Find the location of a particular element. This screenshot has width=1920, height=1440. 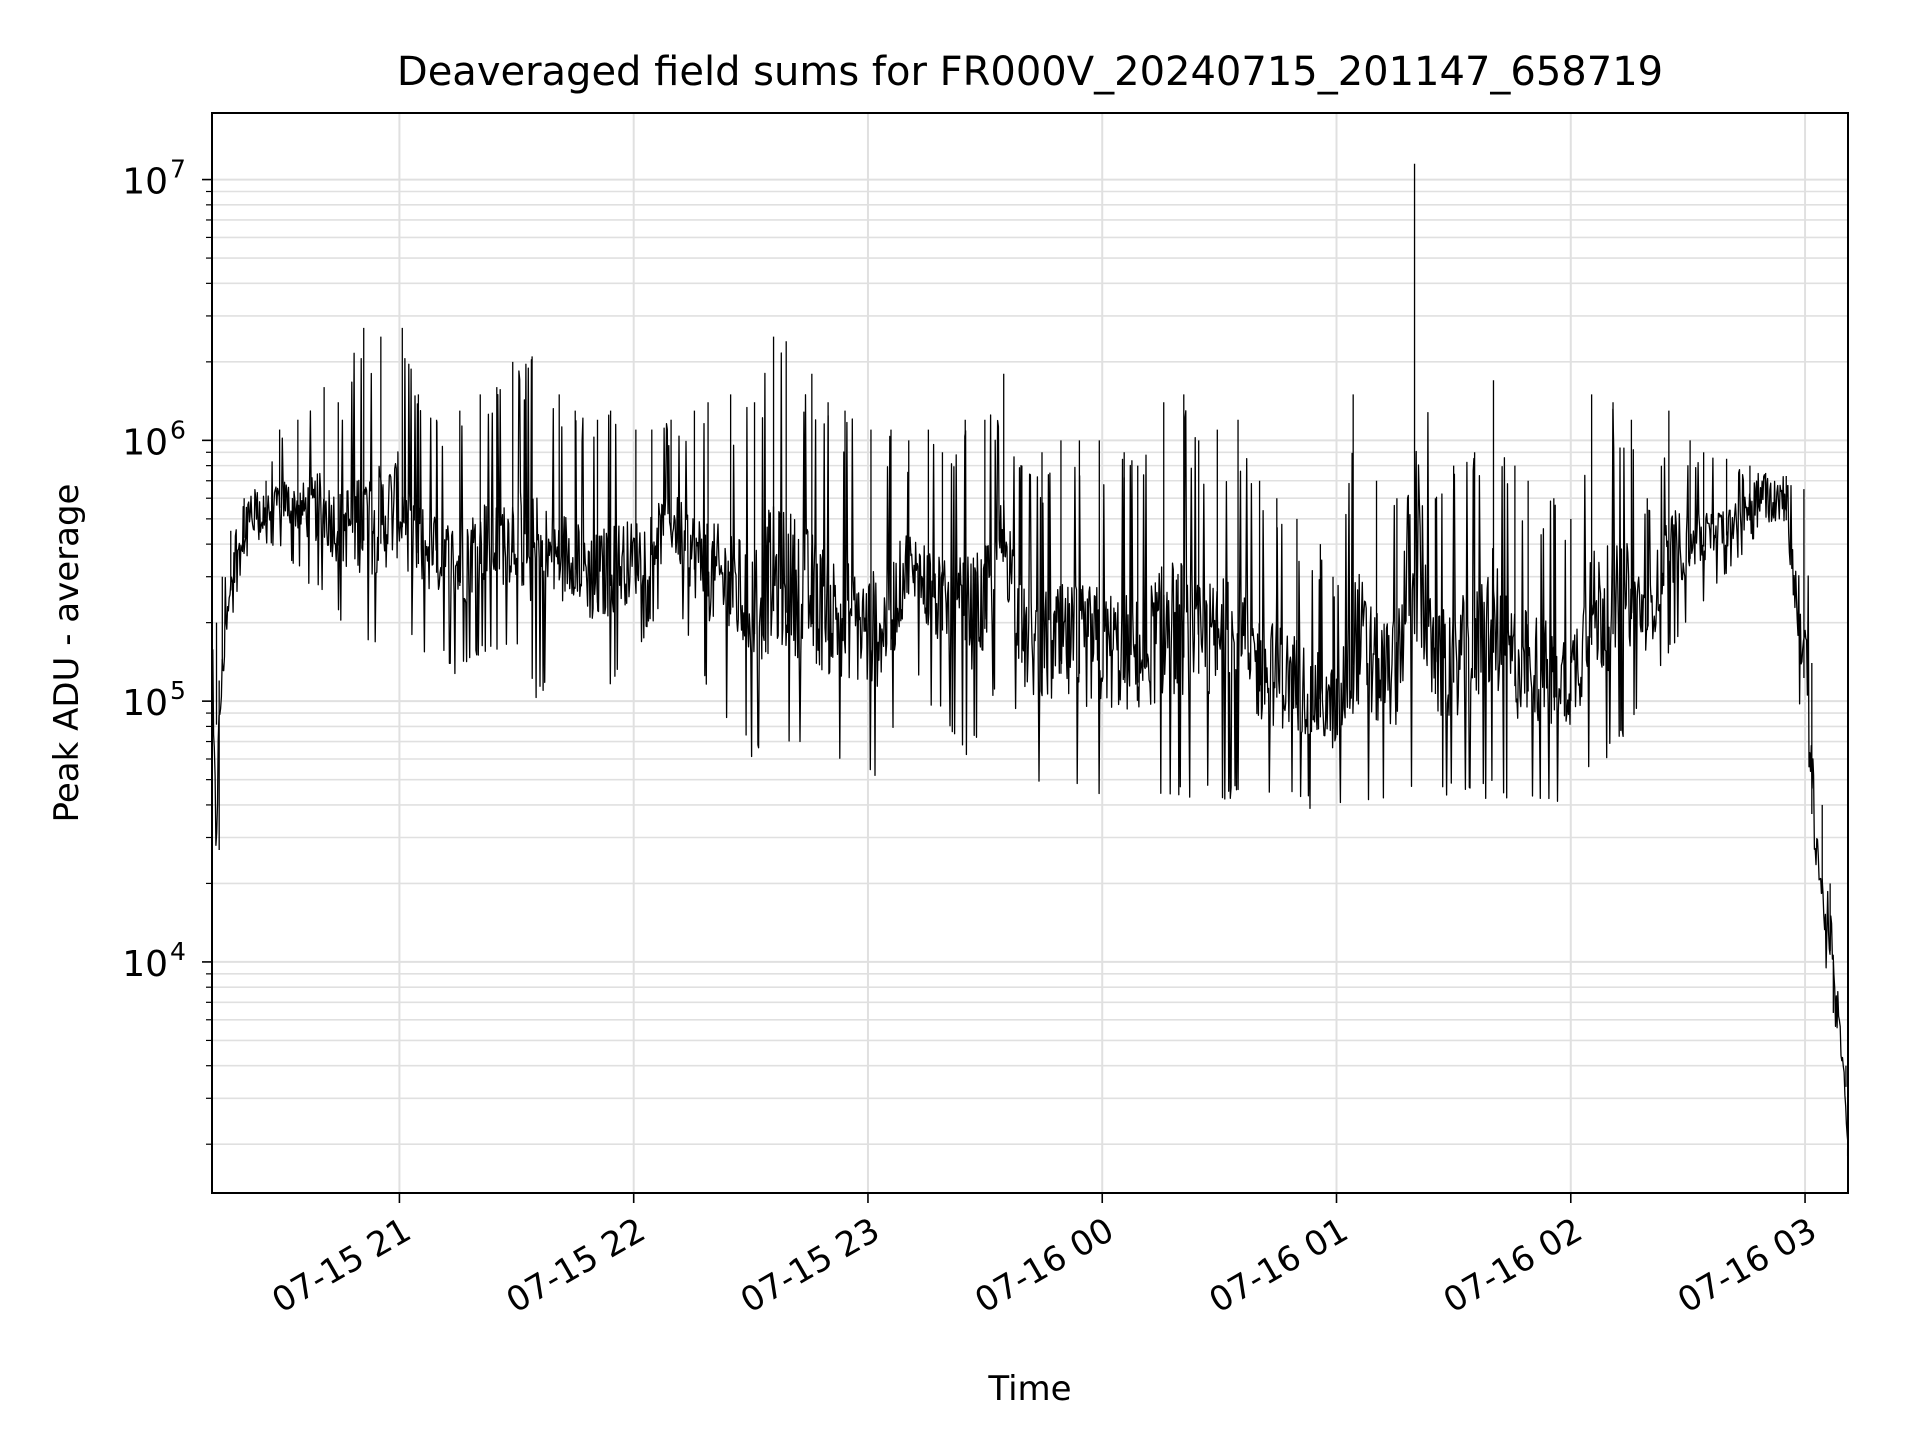

x-axis-label: Time is located at coordinates (1029, 1389).